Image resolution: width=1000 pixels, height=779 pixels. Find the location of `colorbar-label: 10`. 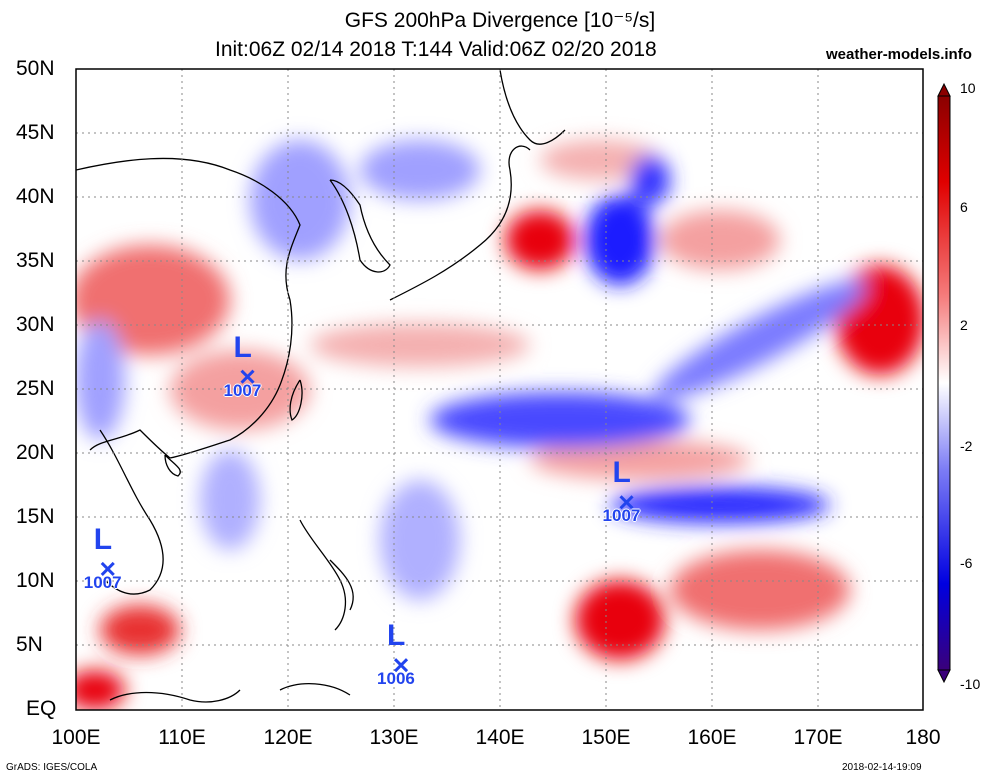

colorbar-label: 10 is located at coordinates (968, 88).